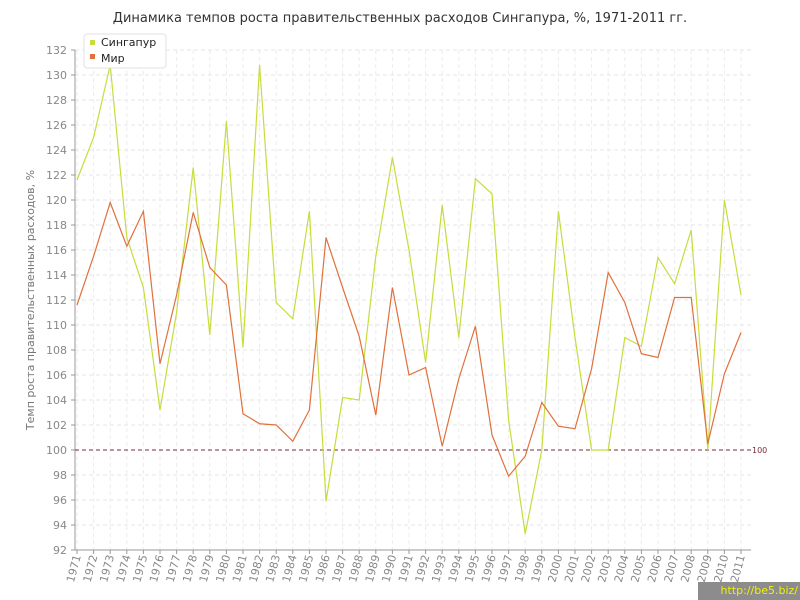 This screenshot has height=600, width=800. What do you see at coordinates (56, 100) in the screenshot?
I see `y-tick-label: 128` at bounding box center [56, 100].